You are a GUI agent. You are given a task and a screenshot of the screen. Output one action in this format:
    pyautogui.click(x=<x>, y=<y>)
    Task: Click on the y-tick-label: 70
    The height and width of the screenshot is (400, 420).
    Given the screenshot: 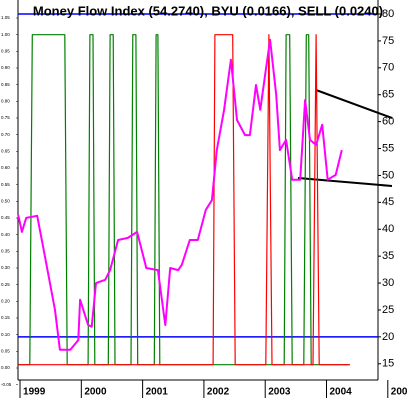 What is the action you would take?
    pyautogui.click(x=388, y=68)
    